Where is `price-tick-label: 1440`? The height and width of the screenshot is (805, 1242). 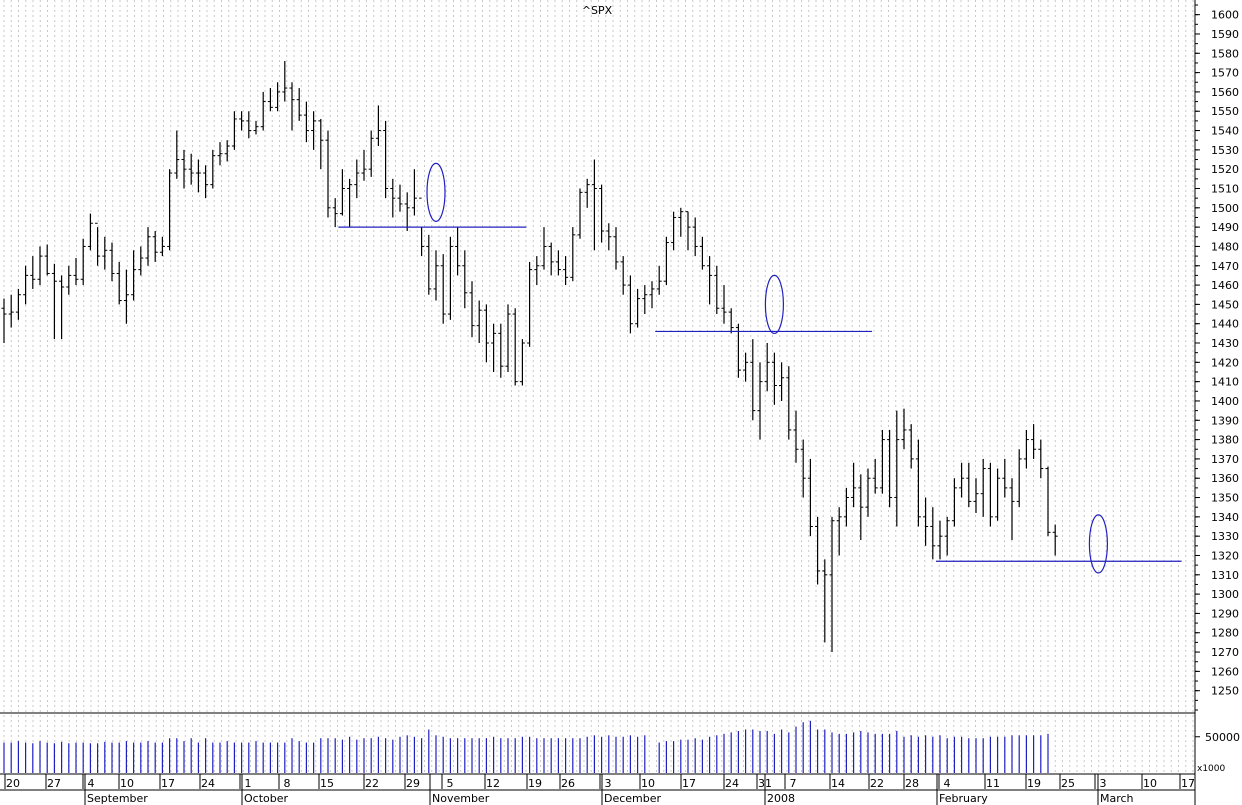
price-tick-label: 1440 is located at coordinates (1225, 324).